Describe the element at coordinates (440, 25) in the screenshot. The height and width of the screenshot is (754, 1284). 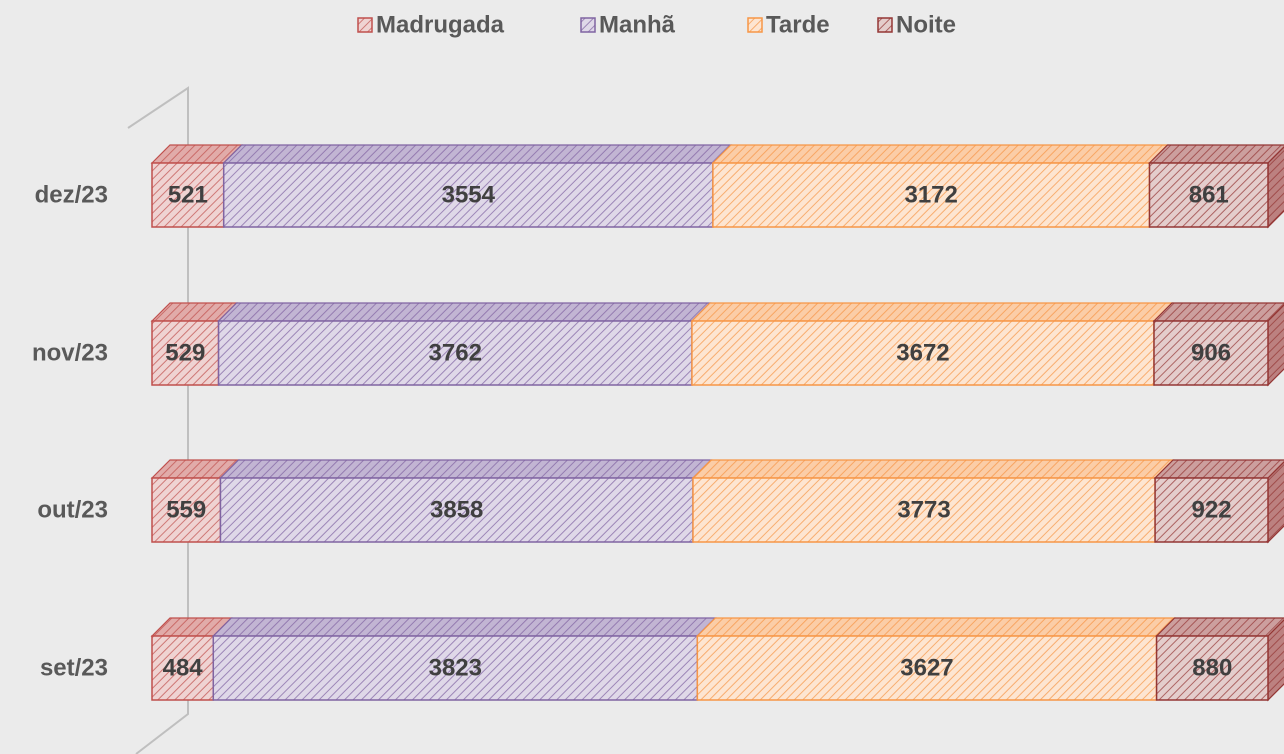
I see `legend-label: Madrugada` at that location.